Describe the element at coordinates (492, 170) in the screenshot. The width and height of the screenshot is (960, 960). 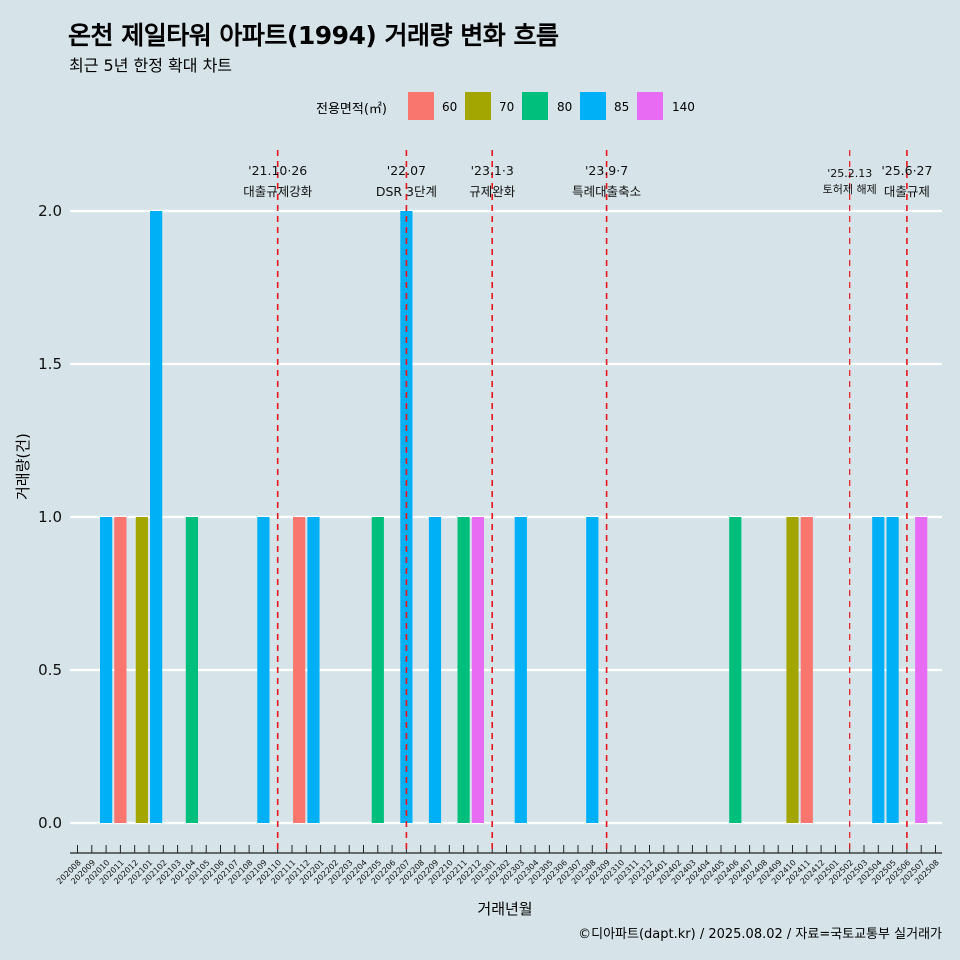
I see `event-date-label: '23.1·3` at that location.